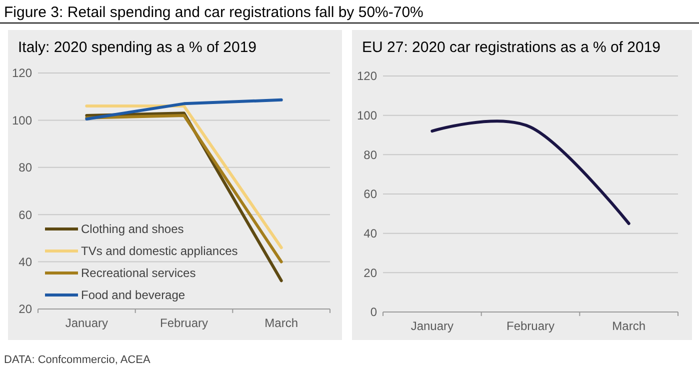 This screenshot has width=699, height=371. What do you see at coordinates (132, 229) in the screenshot?
I see `legend-label: Clothing and shoes` at bounding box center [132, 229].